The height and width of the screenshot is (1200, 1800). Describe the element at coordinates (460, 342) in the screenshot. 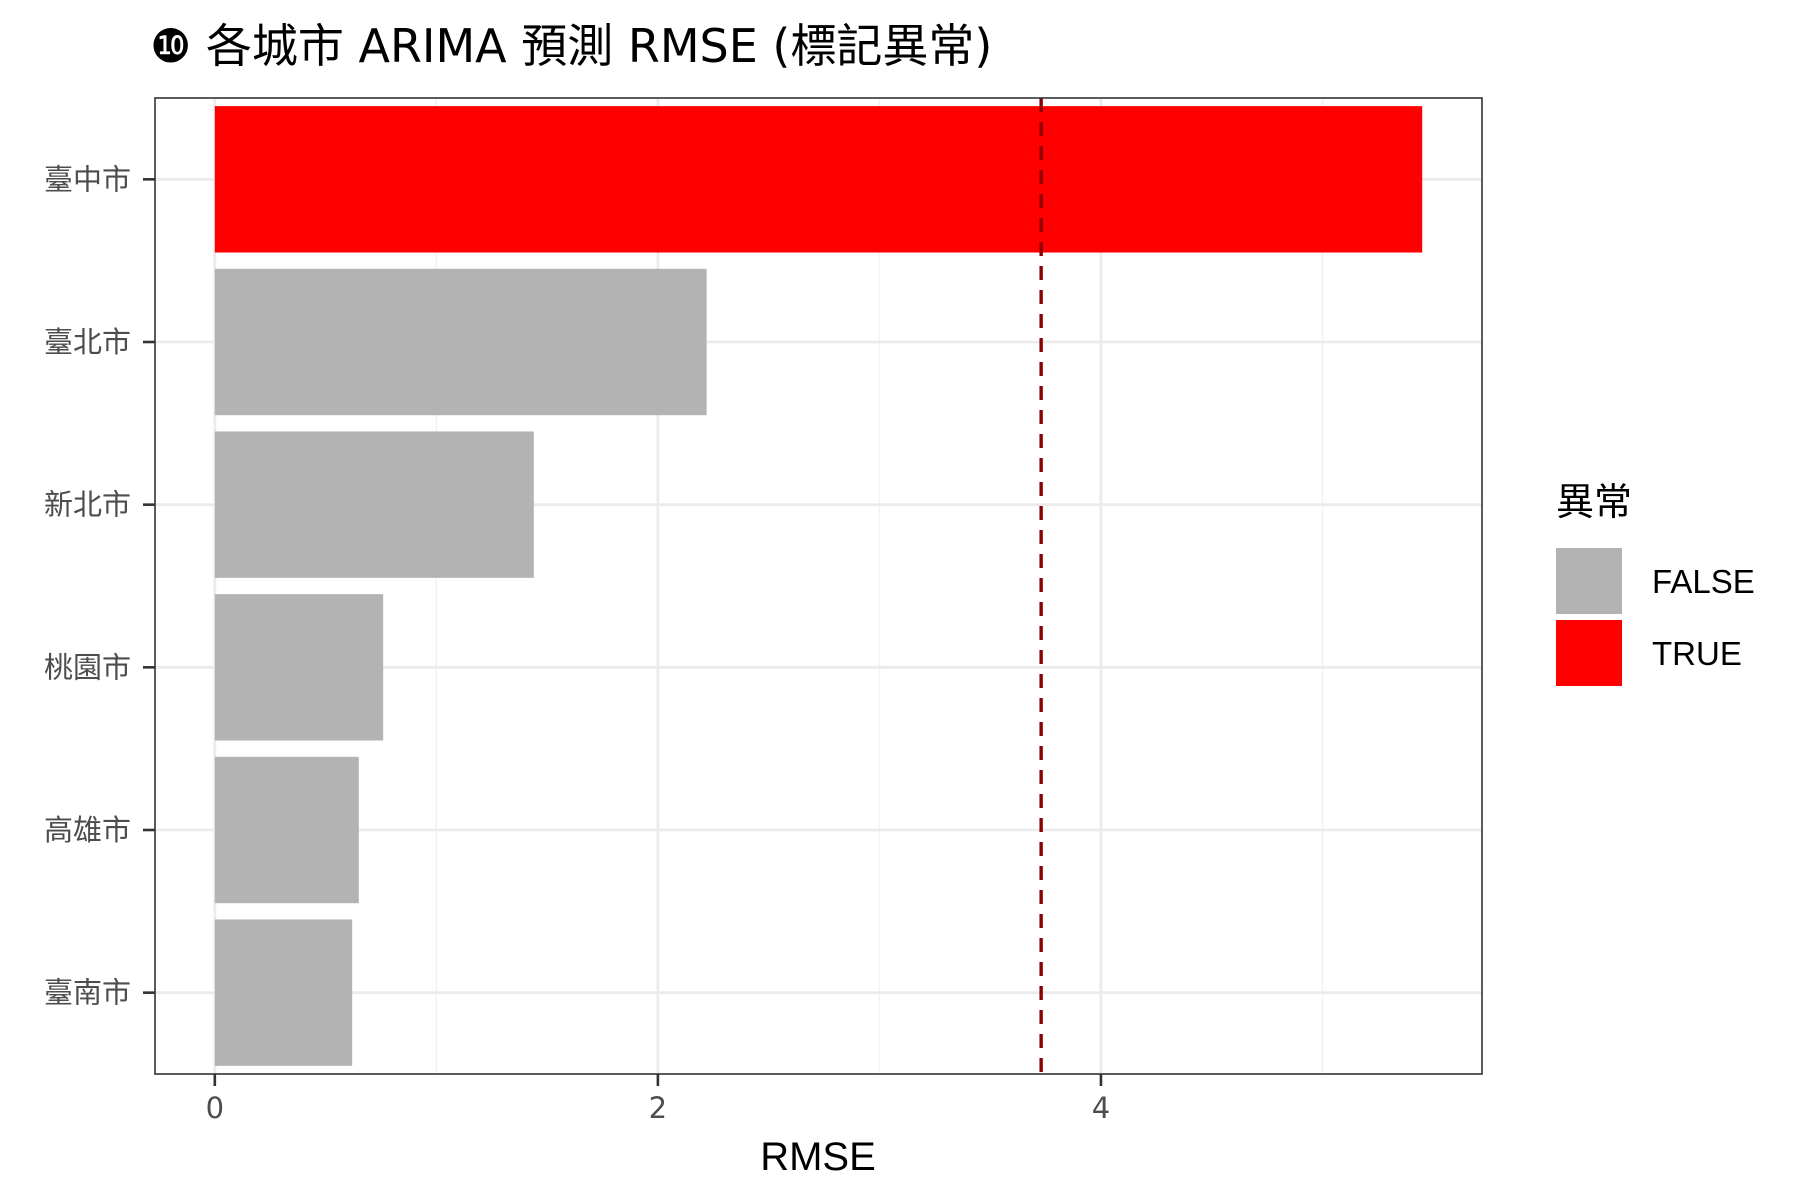

I see `bar-臺北市` at that location.